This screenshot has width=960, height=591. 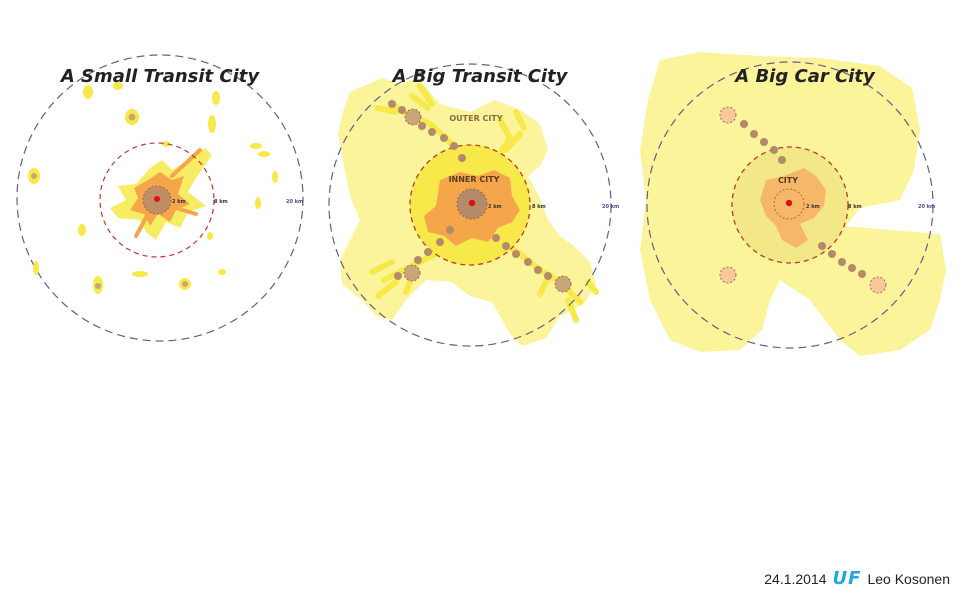 What do you see at coordinates (168, 193) in the screenshot?
I see `transit-corridor` at bounding box center [168, 193].